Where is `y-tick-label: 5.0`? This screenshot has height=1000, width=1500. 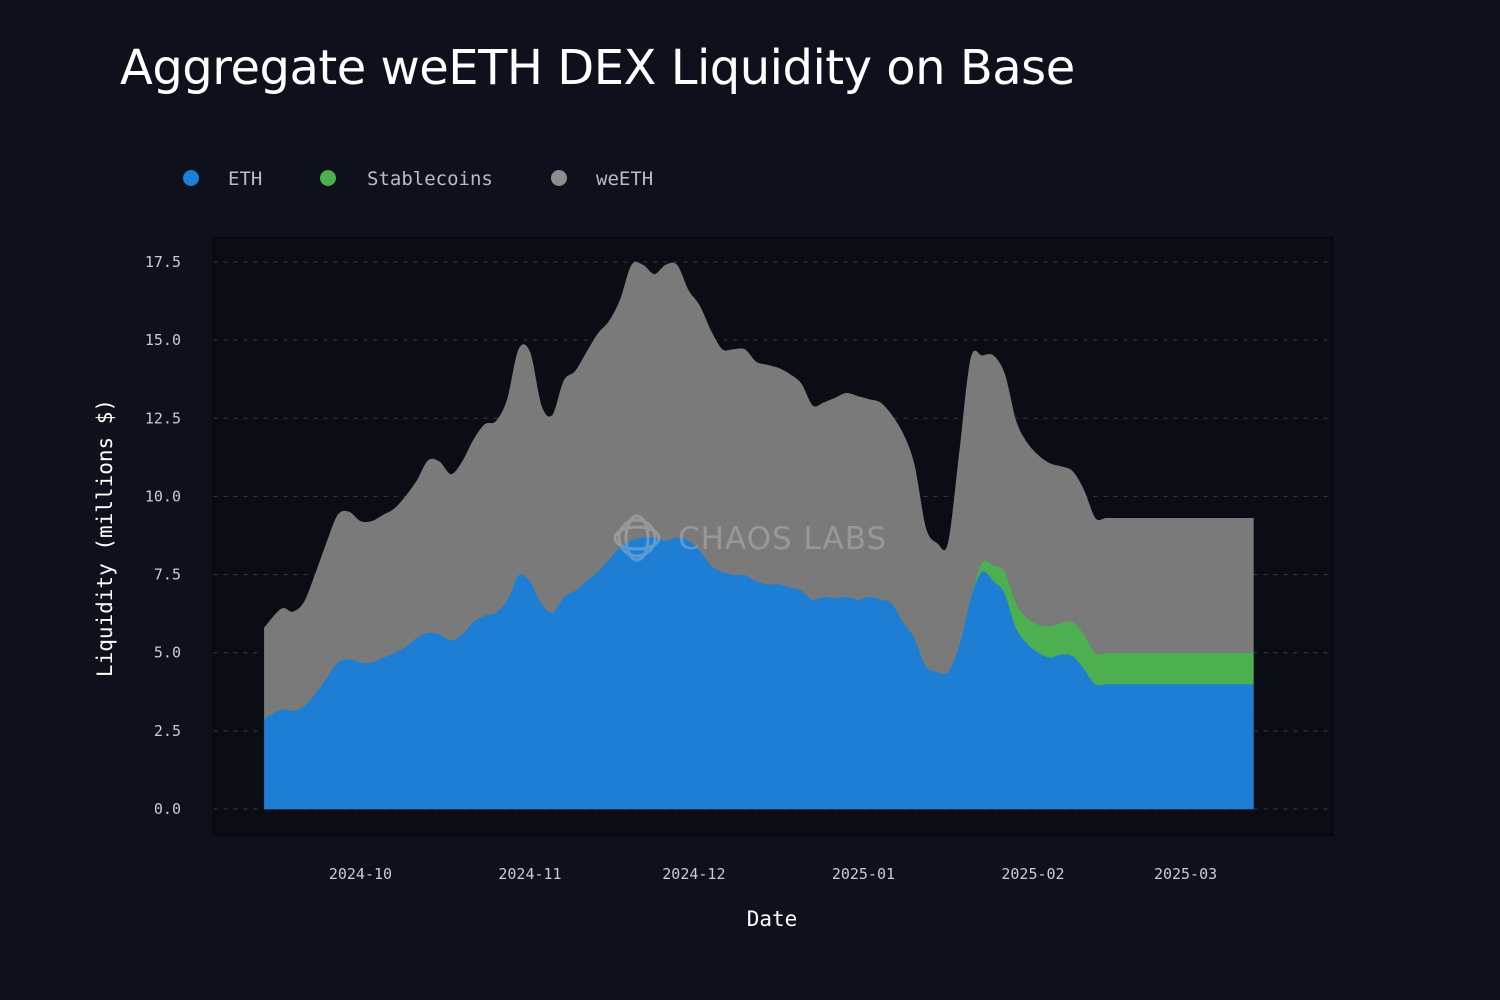
y-tick-label: 5.0 is located at coordinates (167, 653).